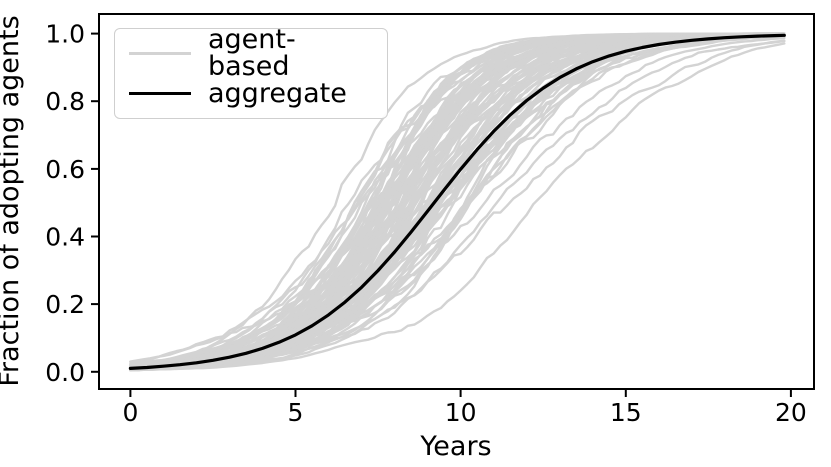  Describe the element at coordinates (791, 412) in the screenshot. I see `x-tick-label: 20` at that location.